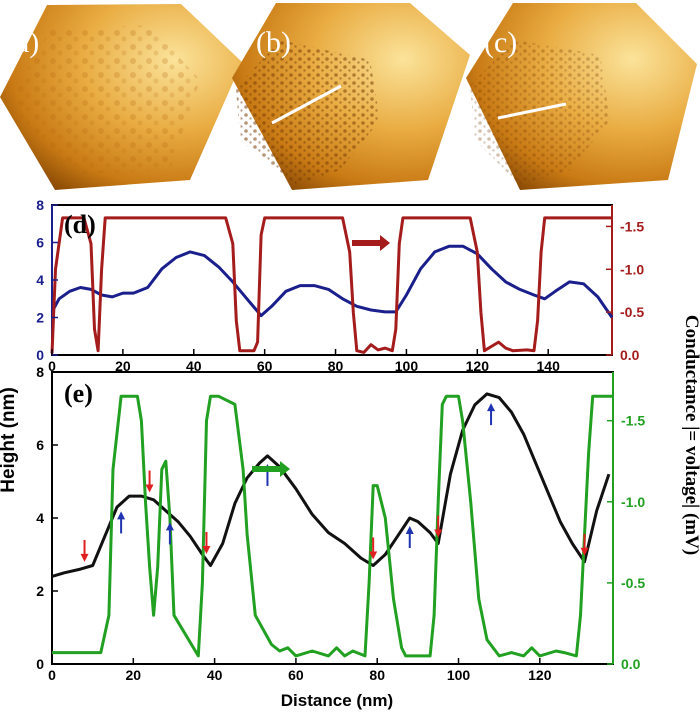  I want to click on y-axis-left-label: Height (nm), so click(9, 440).